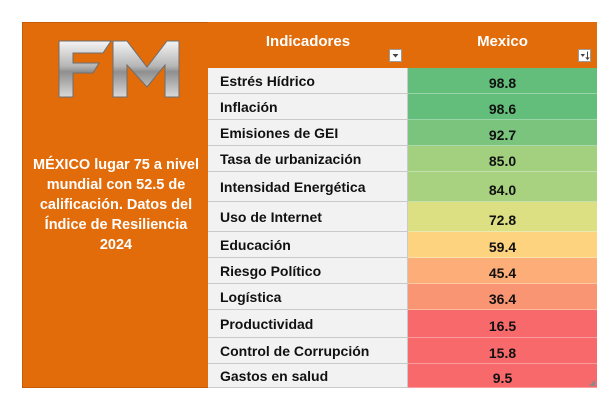  What do you see at coordinates (502, 133) in the screenshot?
I see `indicator-value: 92.7` at bounding box center [502, 133].